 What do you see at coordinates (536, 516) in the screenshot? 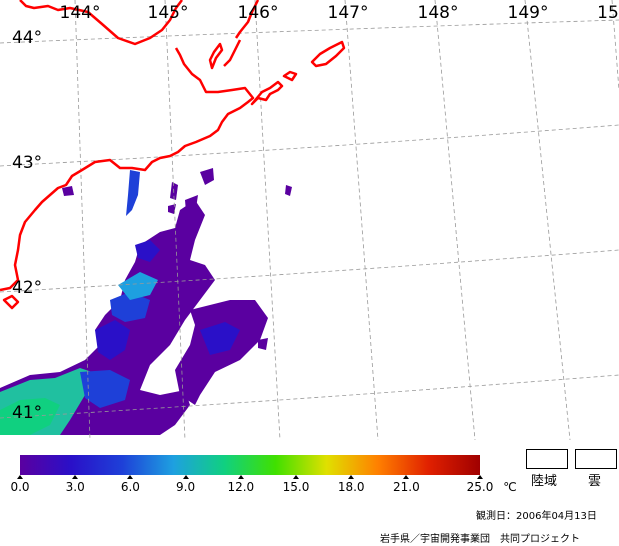
I see `observation-date: 観測日：2006年04月13日` at bounding box center [536, 516].